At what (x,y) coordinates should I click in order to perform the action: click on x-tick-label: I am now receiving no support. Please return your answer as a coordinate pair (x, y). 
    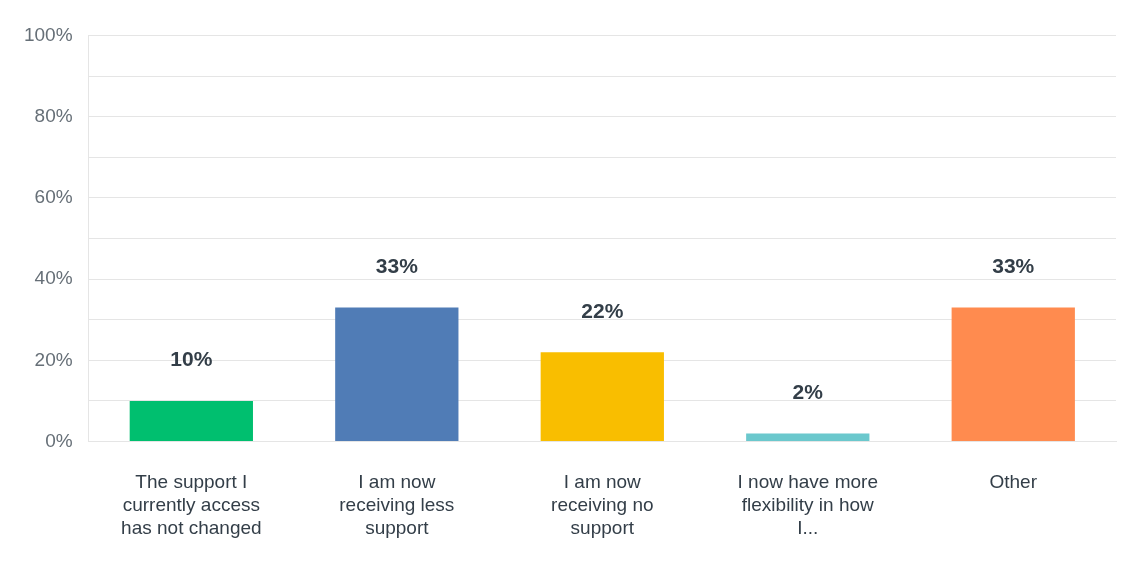
    Looking at the image, I should click on (602, 504).